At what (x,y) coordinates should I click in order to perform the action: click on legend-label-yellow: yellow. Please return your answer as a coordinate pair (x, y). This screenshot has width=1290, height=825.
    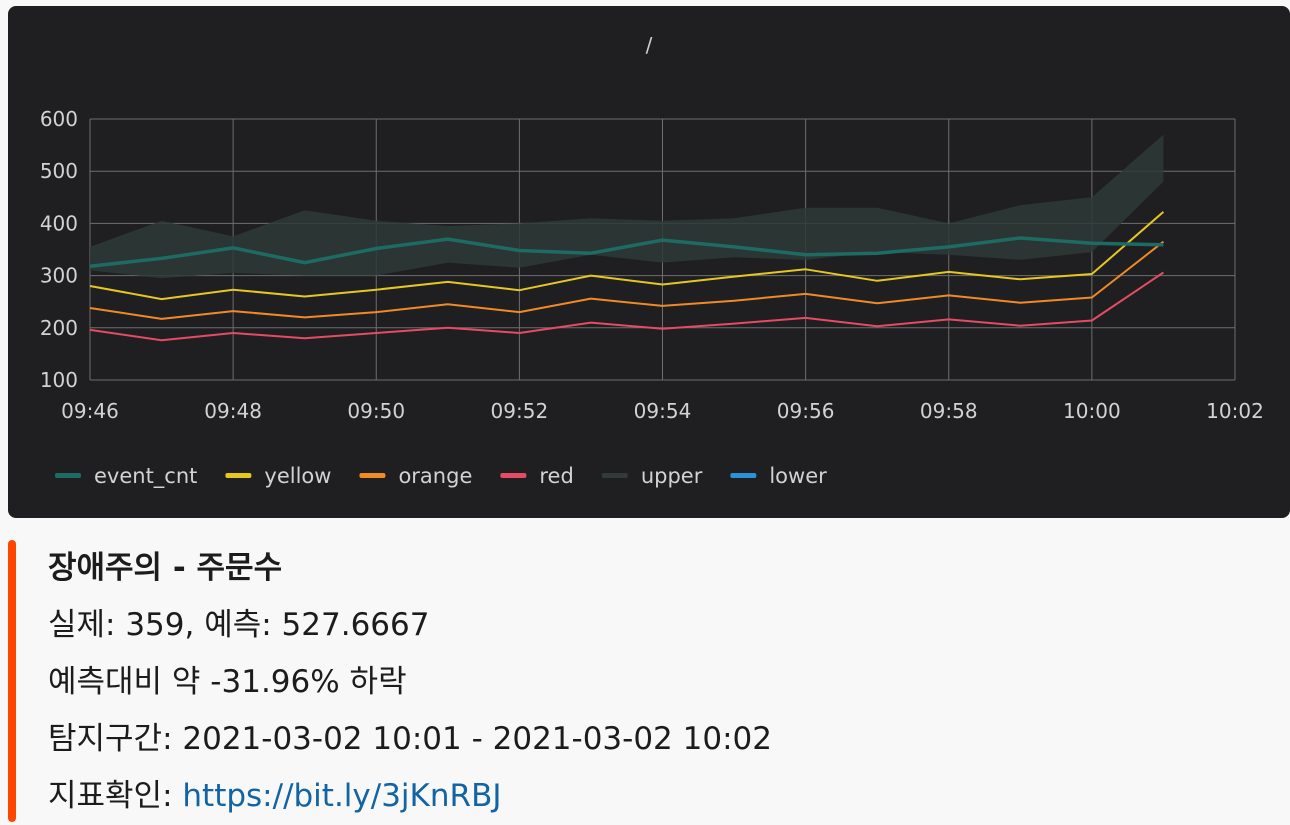
    Looking at the image, I should click on (297, 476).